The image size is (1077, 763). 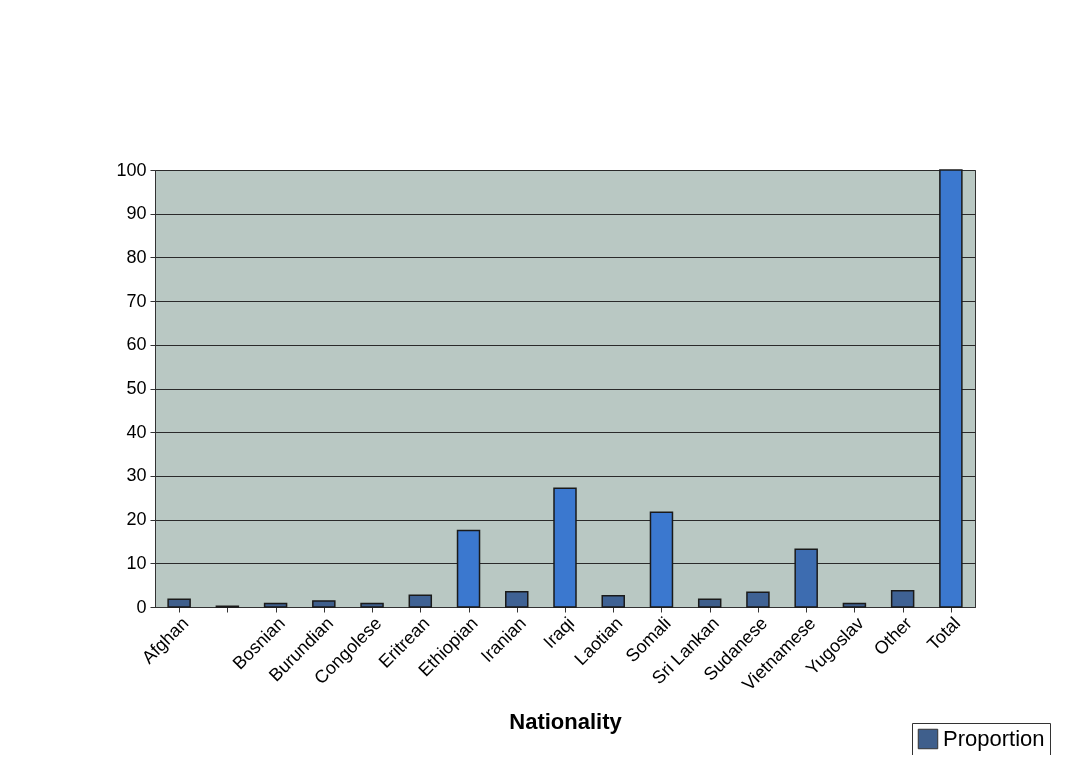 What do you see at coordinates (141, 606) in the screenshot?
I see `y-tick-label: 0` at bounding box center [141, 606].